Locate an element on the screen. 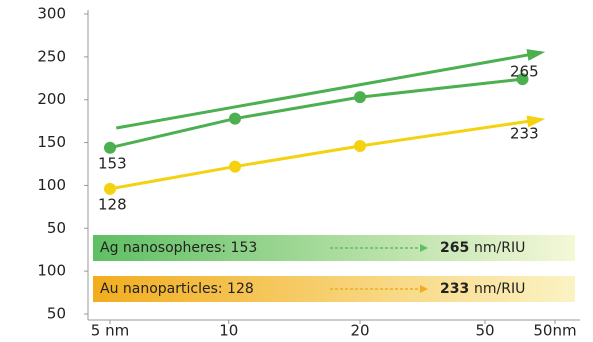  annotation: 265 is located at coordinates (524, 72).